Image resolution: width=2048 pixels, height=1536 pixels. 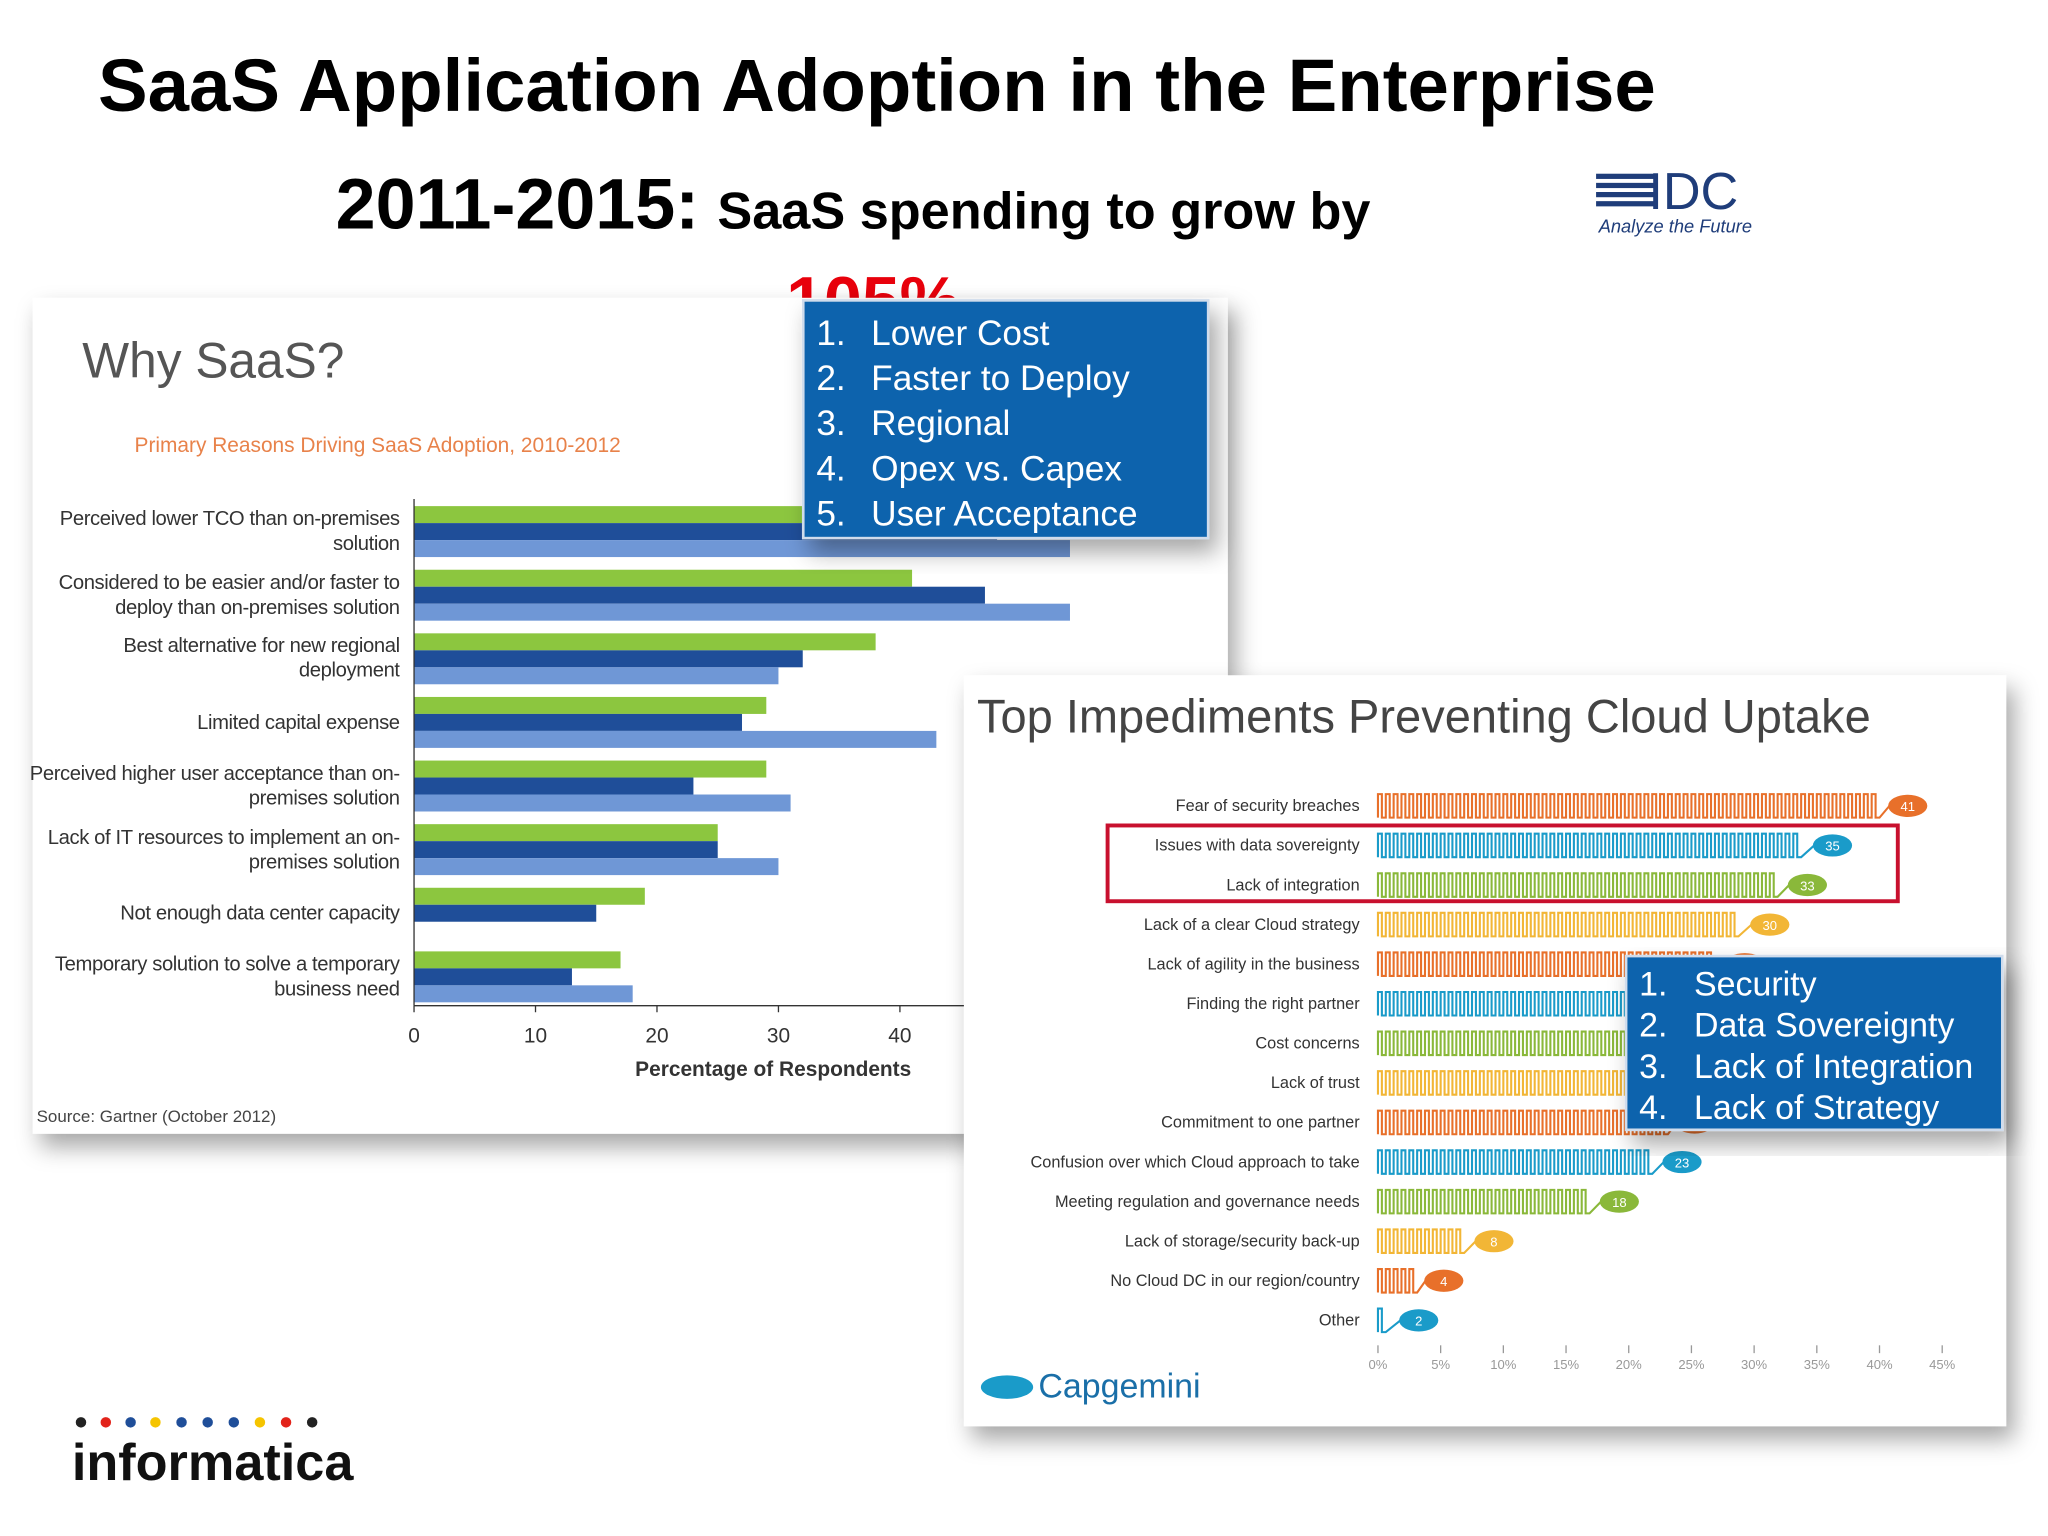 What do you see at coordinates (517, 205) in the screenshot?
I see `year-span: 2011-2015:` at bounding box center [517, 205].